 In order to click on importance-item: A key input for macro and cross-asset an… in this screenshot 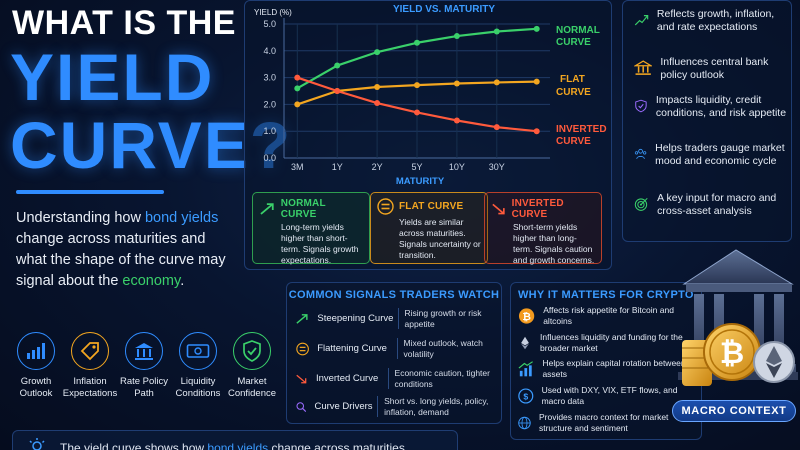, I will do `click(714, 205)`.